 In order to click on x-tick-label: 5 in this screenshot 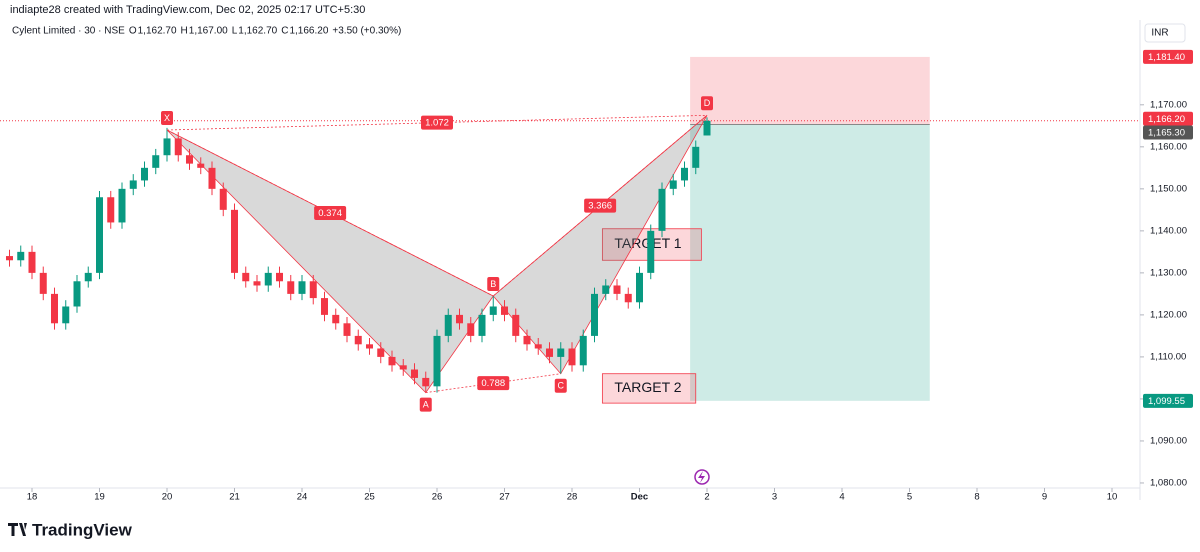, I will do `click(909, 497)`.